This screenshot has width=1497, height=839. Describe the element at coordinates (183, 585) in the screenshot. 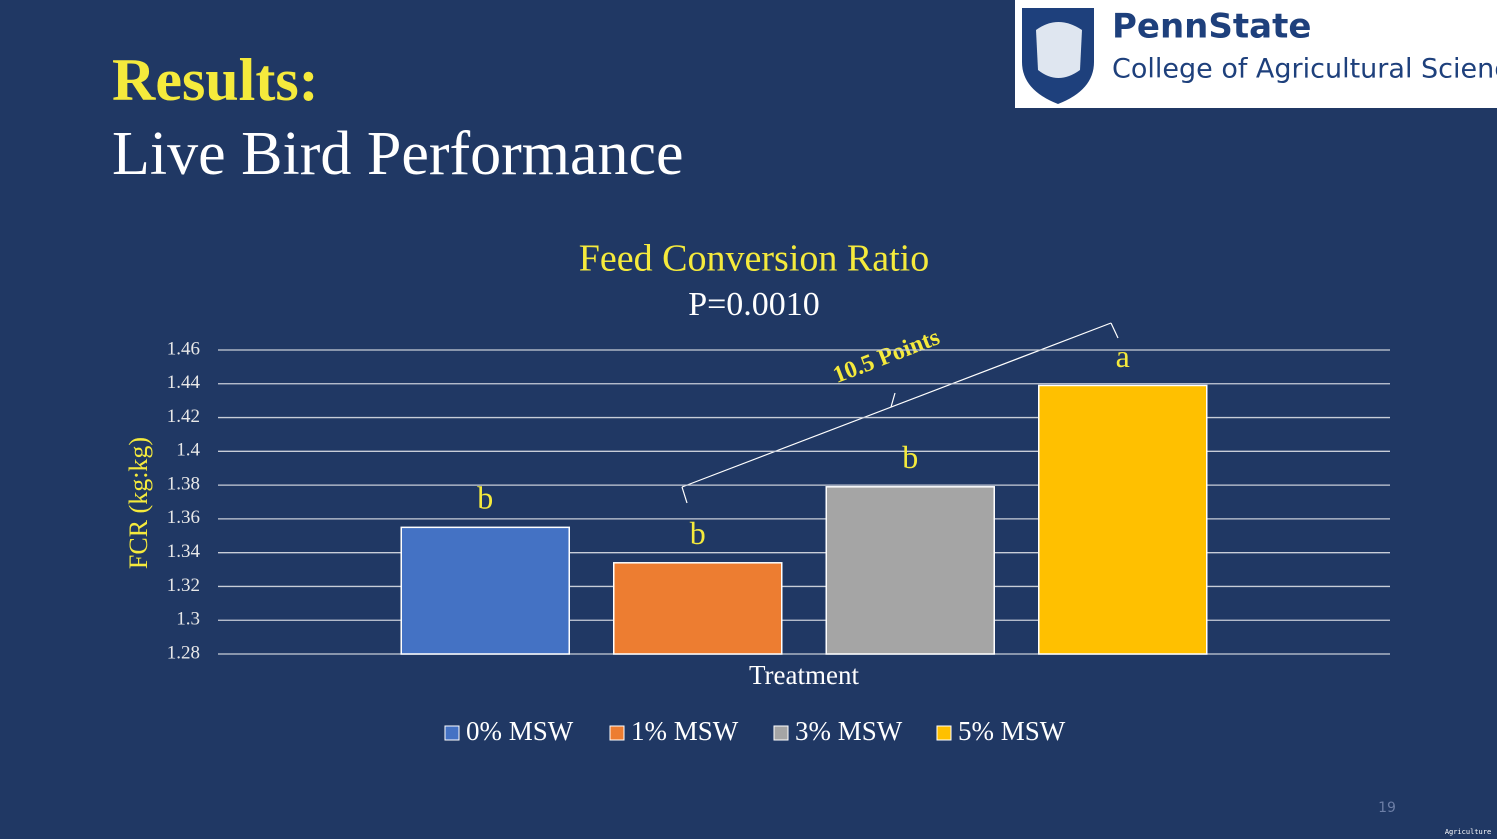

I see `y-tick-label: 1.32` at that location.